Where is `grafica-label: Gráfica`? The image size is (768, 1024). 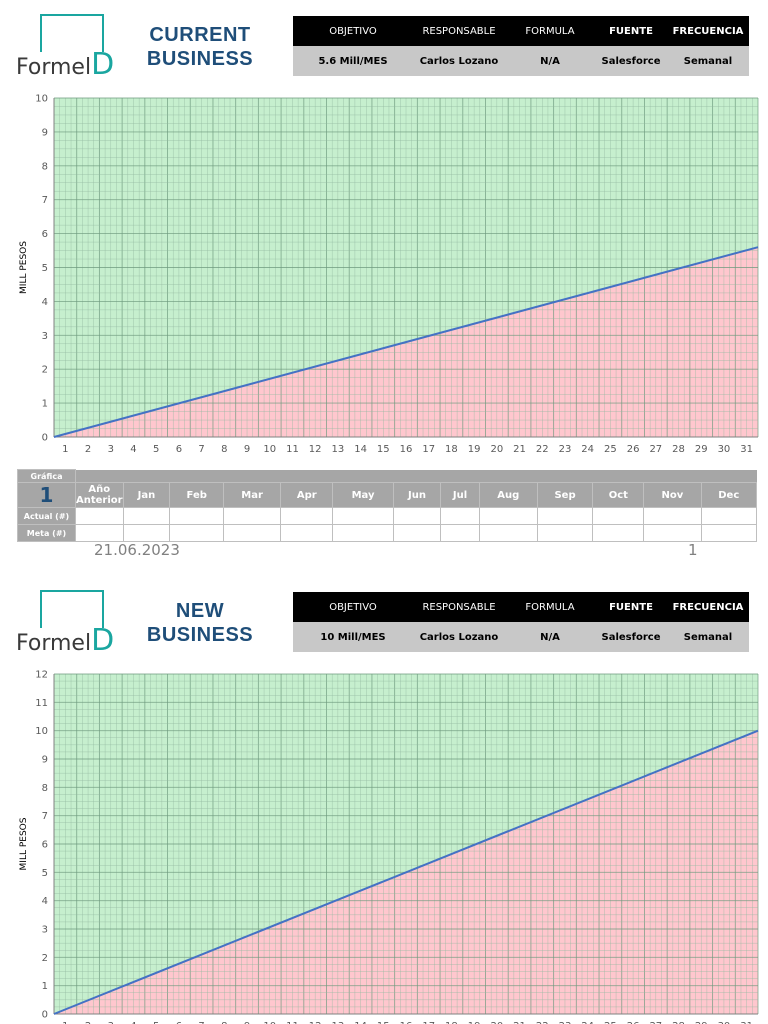 grafica-label: Gráfica is located at coordinates (46, 476).